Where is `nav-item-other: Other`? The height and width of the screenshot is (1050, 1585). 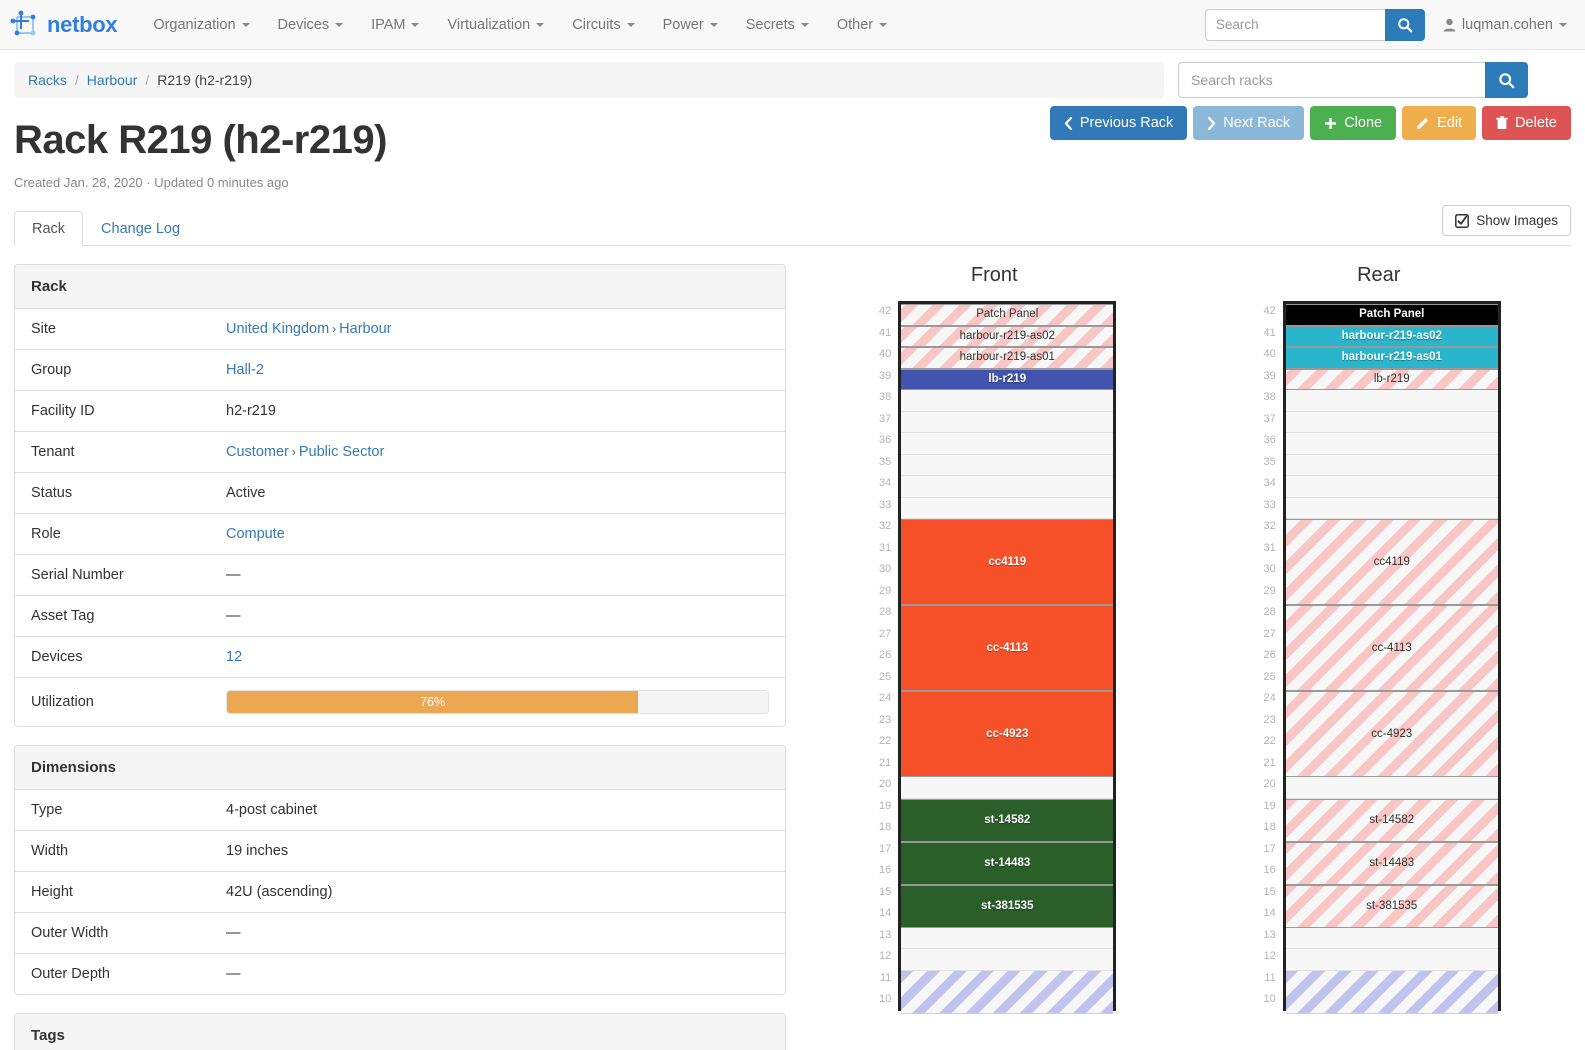 nav-item-other: Other is located at coordinates (862, 25).